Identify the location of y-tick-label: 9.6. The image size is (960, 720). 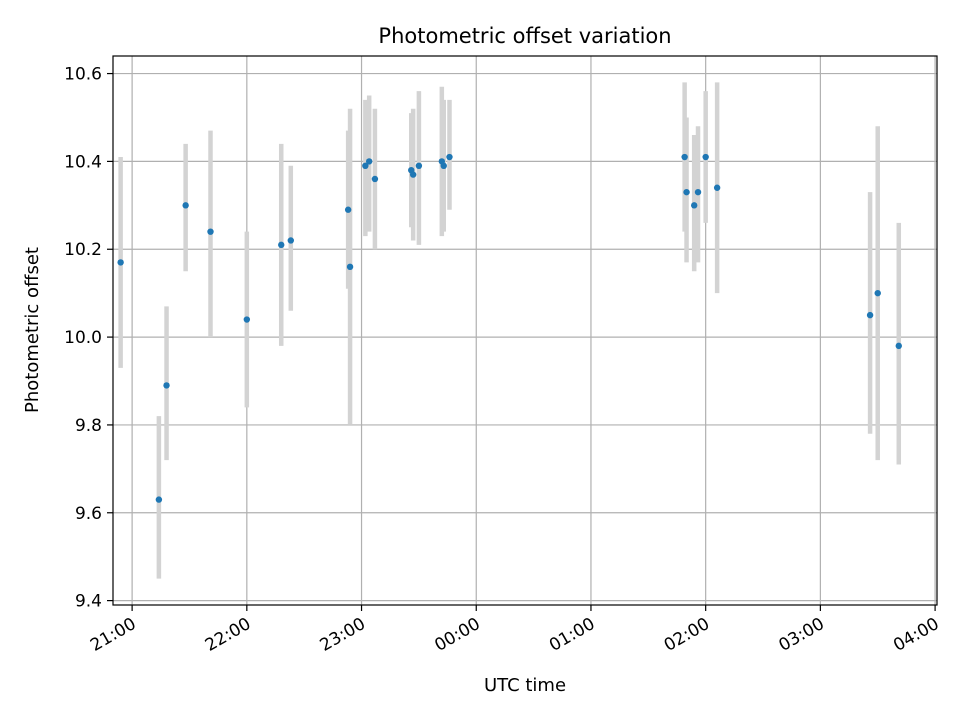
(88, 514).